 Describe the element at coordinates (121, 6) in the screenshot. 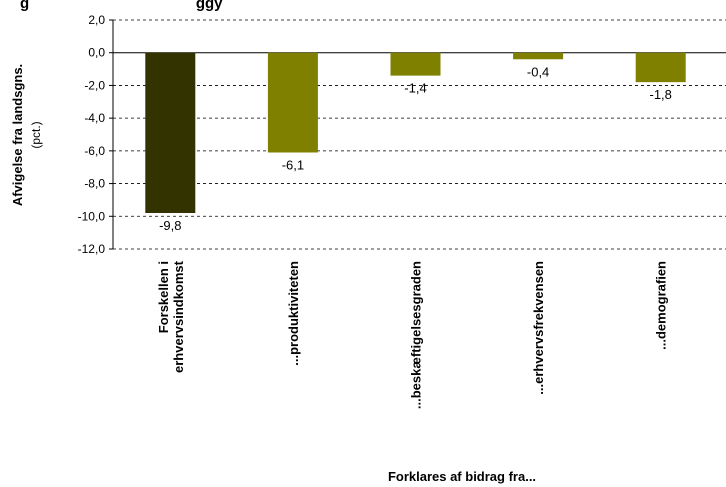

I see `chart-title: g ggy` at that location.